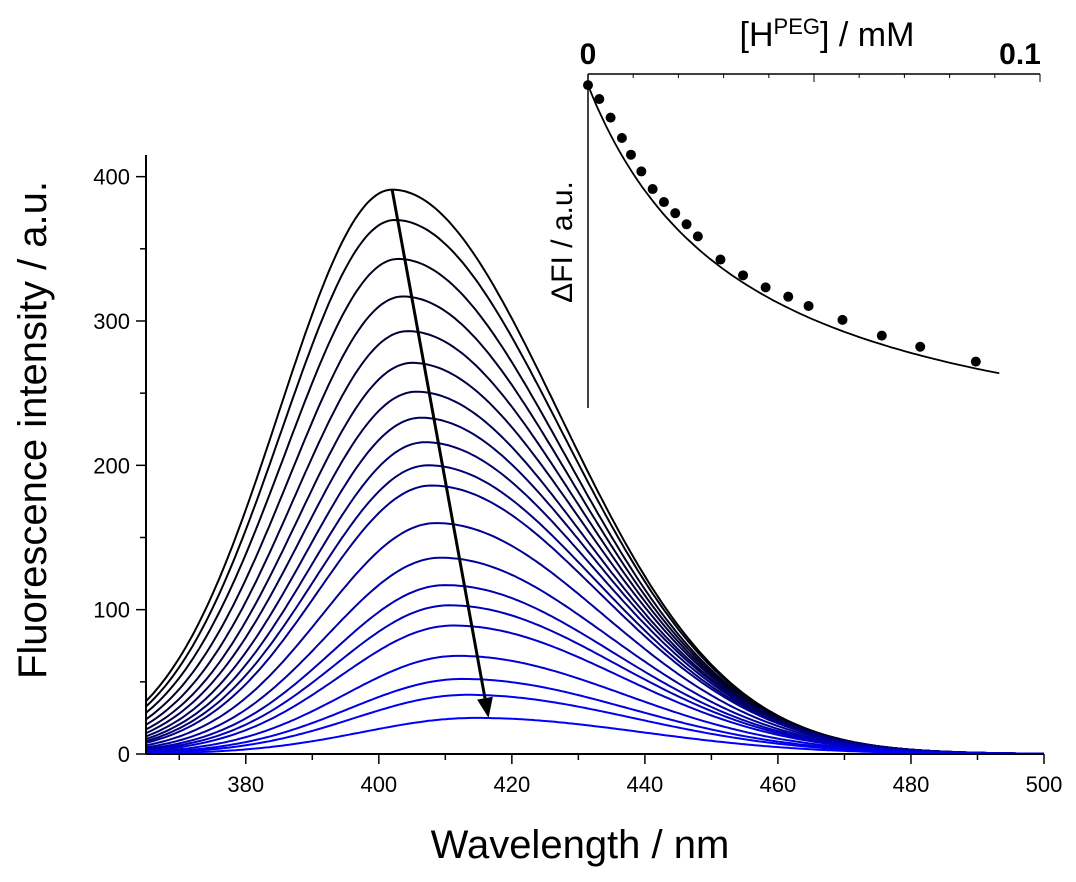  Describe the element at coordinates (111, 610) in the screenshot. I see `y-tick-label: 100` at that location.